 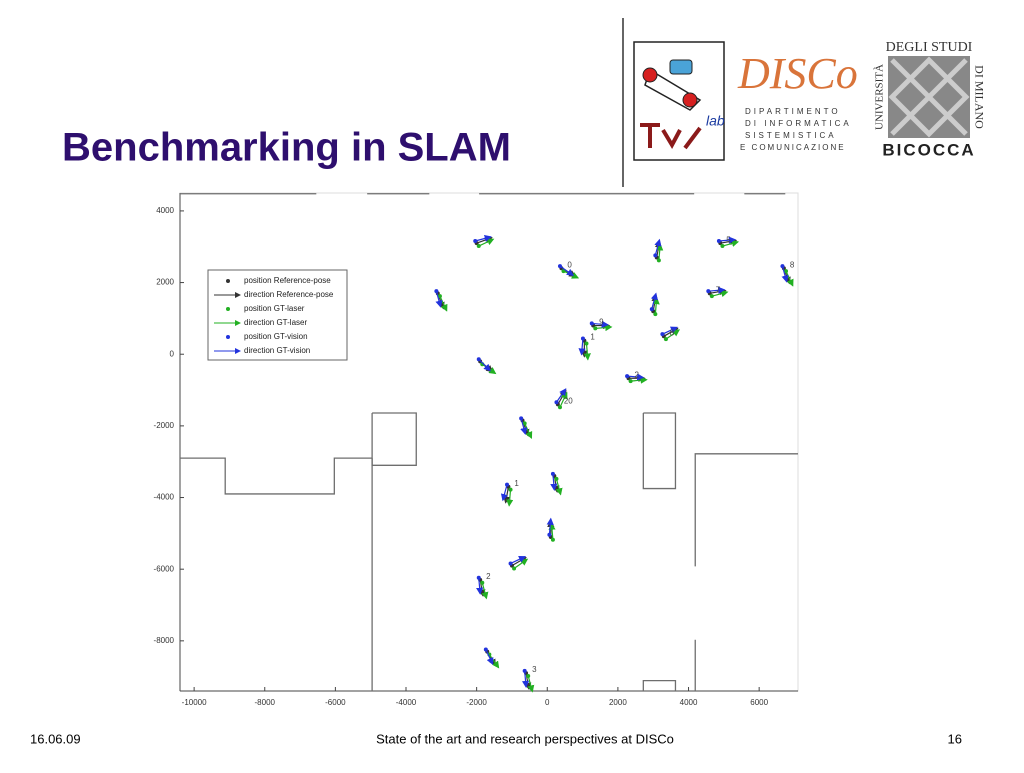 What do you see at coordinates (289, 294) in the screenshot?
I see `legend-label: direction Reference-pose` at bounding box center [289, 294].